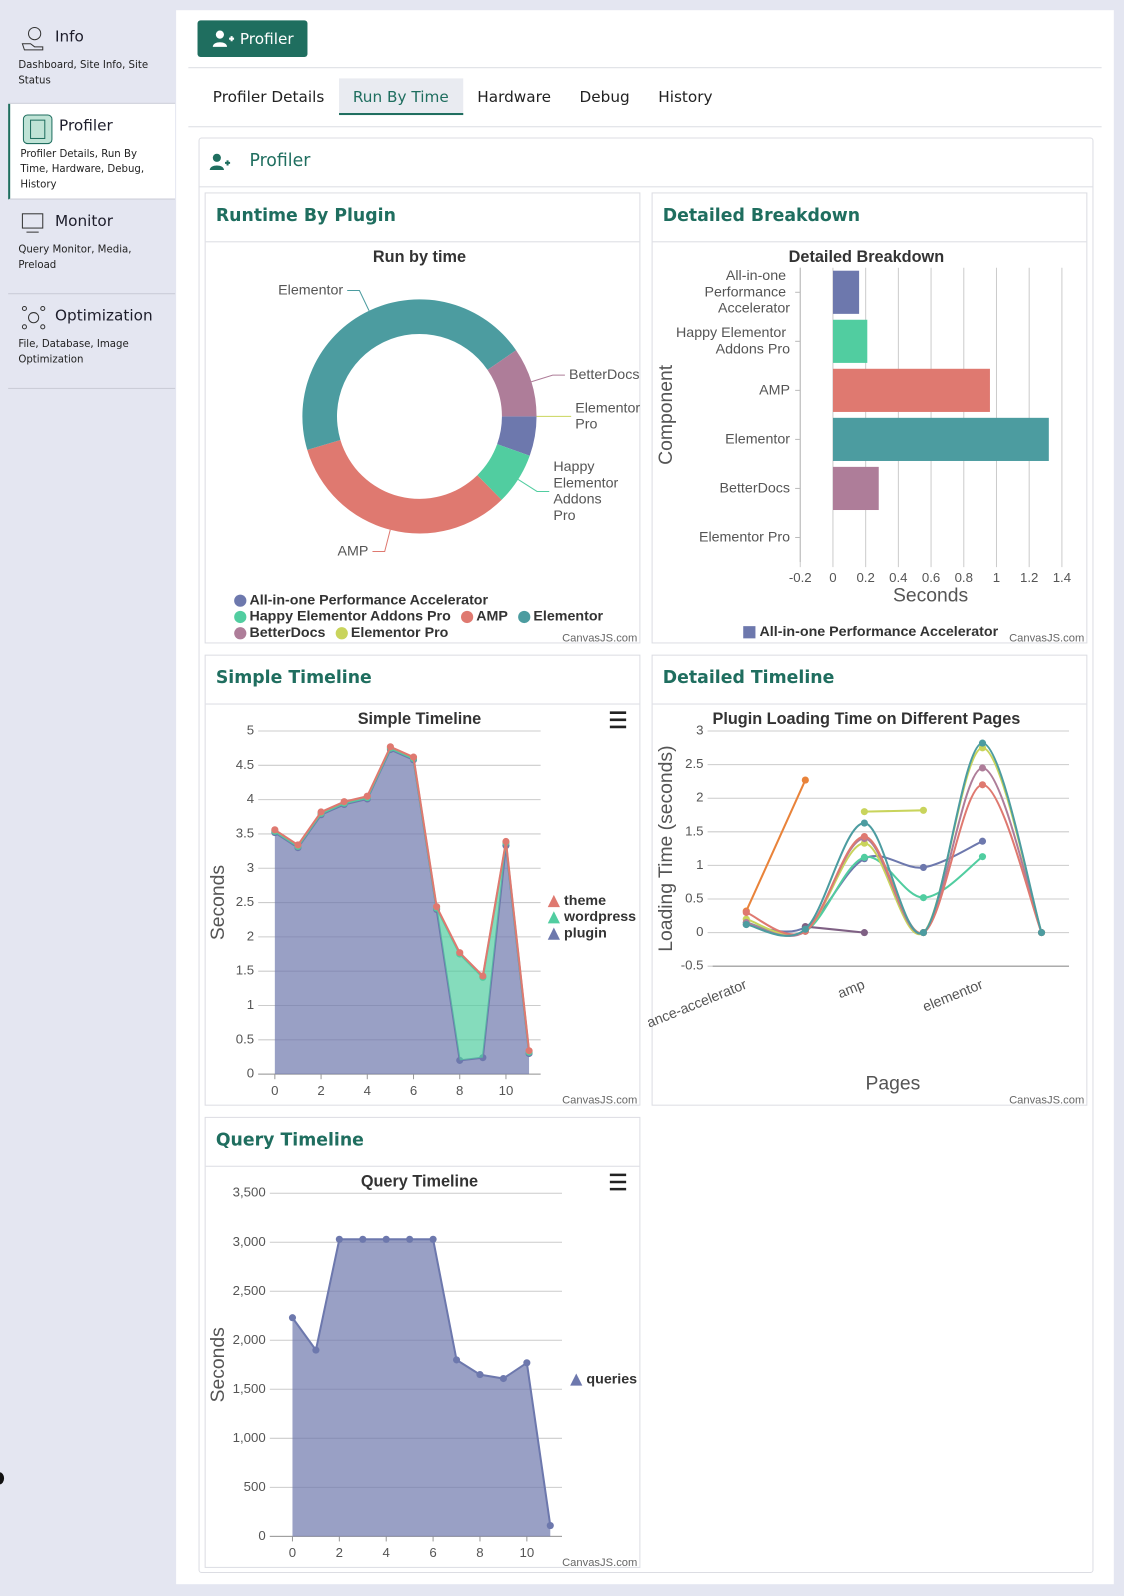 Image resolution: width=1124 pixels, height=1596 pixels. I want to click on card-heading: Runtime By Plugin, so click(422, 218).